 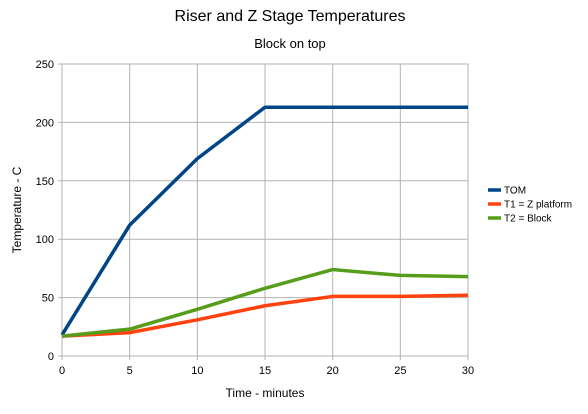 I want to click on x-tick-label: 25, so click(x=400, y=371).